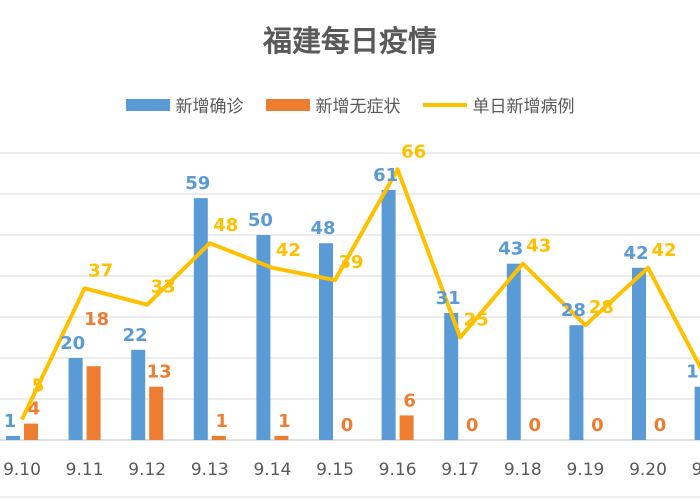 The image size is (700, 500). Describe the element at coordinates (460, 470) in the screenshot. I see `x-tick-label: 9.17` at that location.